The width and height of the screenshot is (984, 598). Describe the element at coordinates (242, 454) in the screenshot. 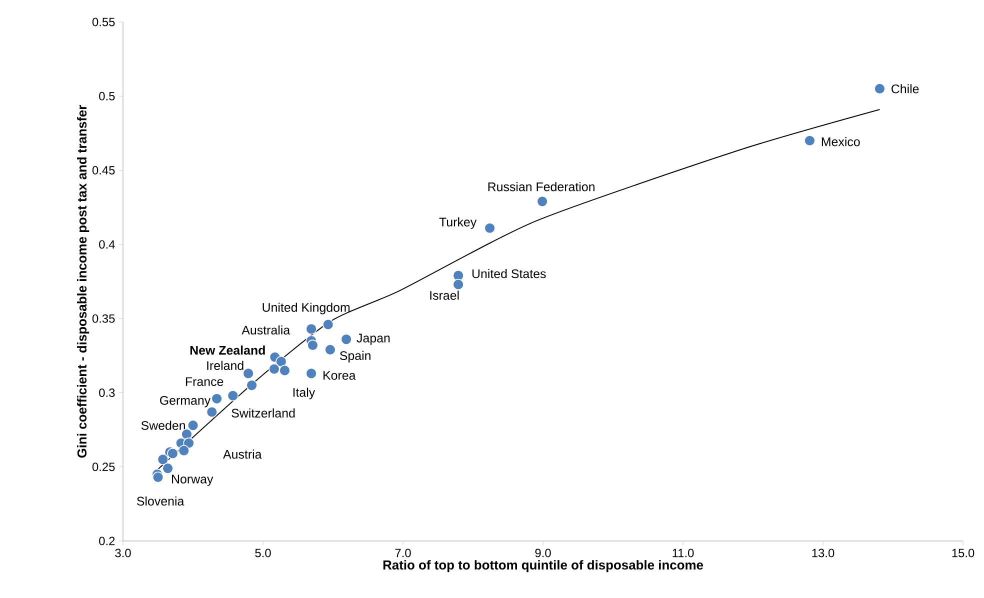

I see `annotation: Austria` at that location.